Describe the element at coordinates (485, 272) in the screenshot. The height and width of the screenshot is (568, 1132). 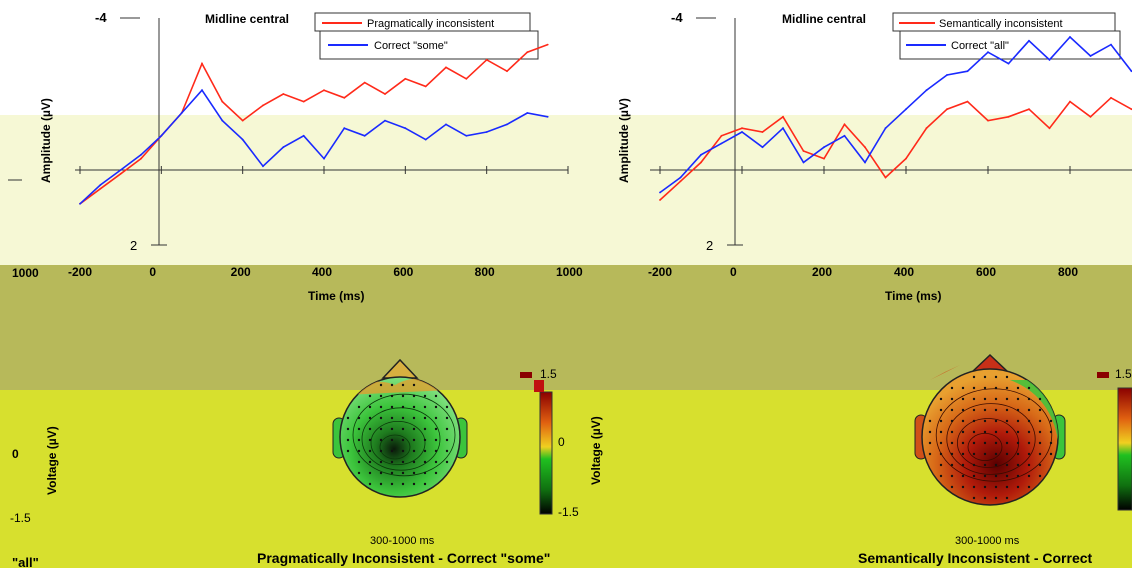
I see `x-tick-label: 800` at that location.